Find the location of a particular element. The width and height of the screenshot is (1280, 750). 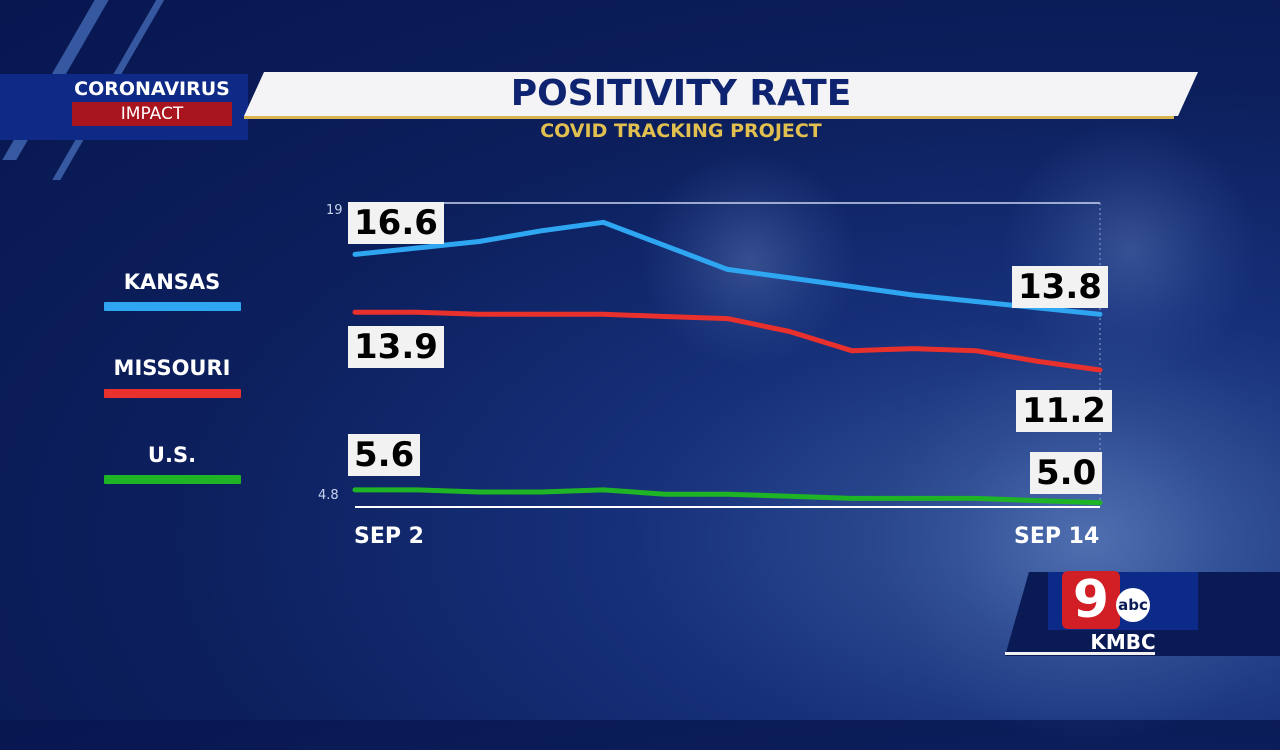

topic-tag-subtitle: IMPACT is located at coordinates (152, 114).